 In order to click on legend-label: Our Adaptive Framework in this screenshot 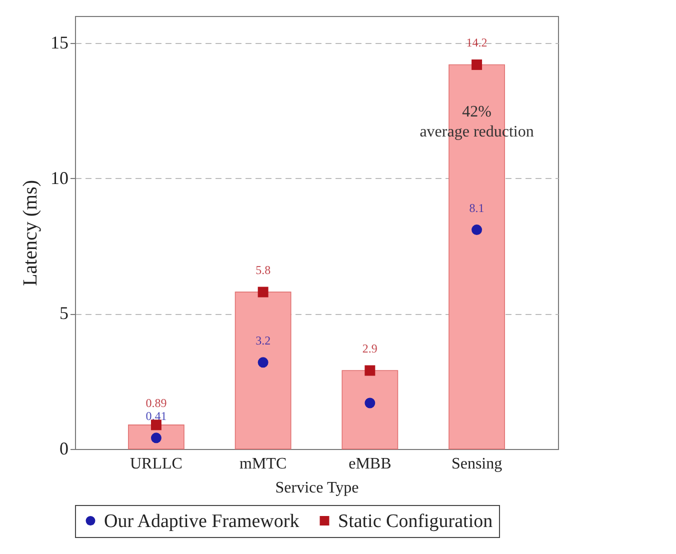, I will do `click(202, 521)`.